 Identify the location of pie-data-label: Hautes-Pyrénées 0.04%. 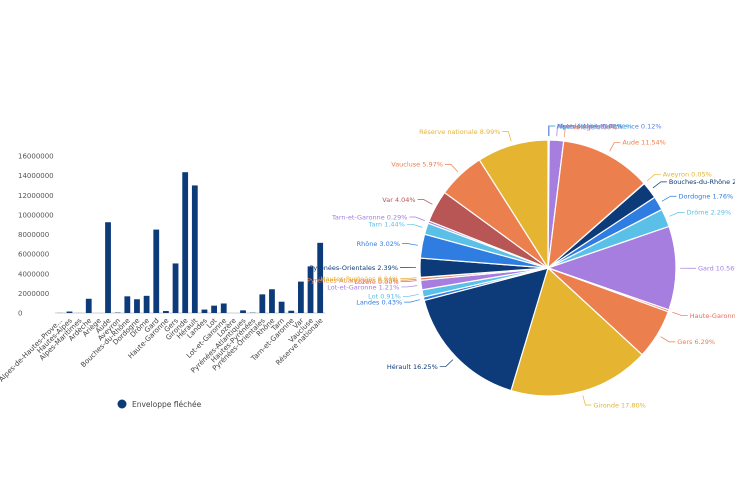
(360, 279).